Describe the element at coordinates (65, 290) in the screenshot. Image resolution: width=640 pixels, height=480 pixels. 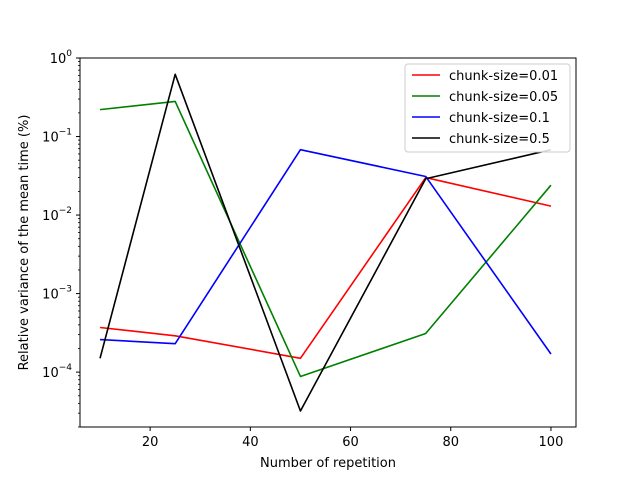
I see `y-tick-exponent: −3` at that location.